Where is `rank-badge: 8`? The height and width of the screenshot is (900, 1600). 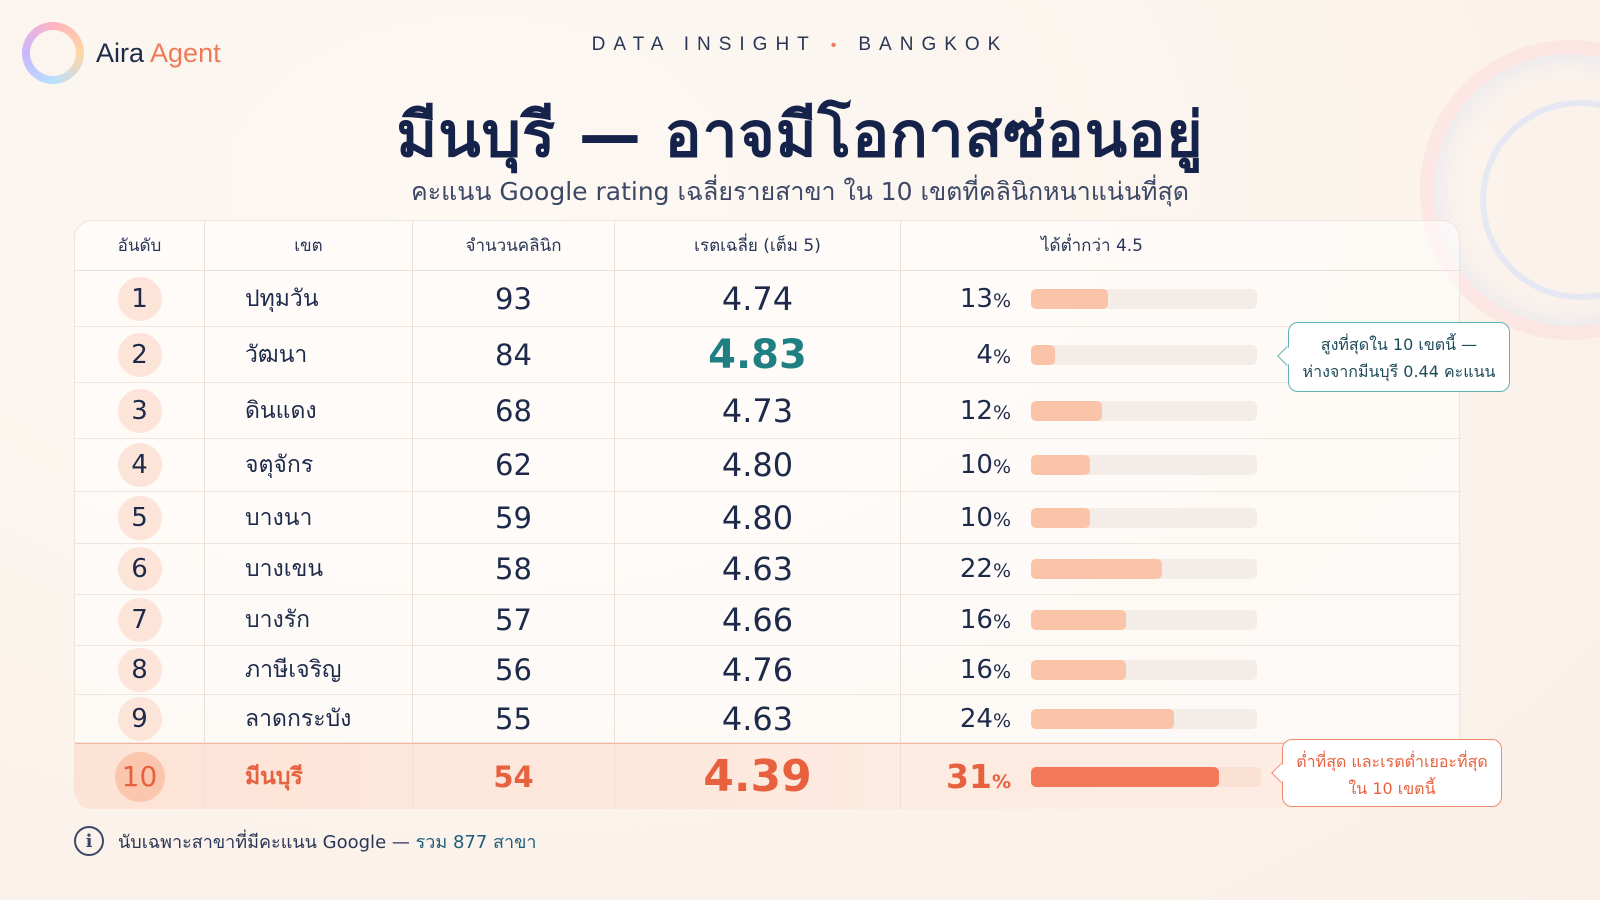 rank-badge: 8 is located at coordinates (139, 670).